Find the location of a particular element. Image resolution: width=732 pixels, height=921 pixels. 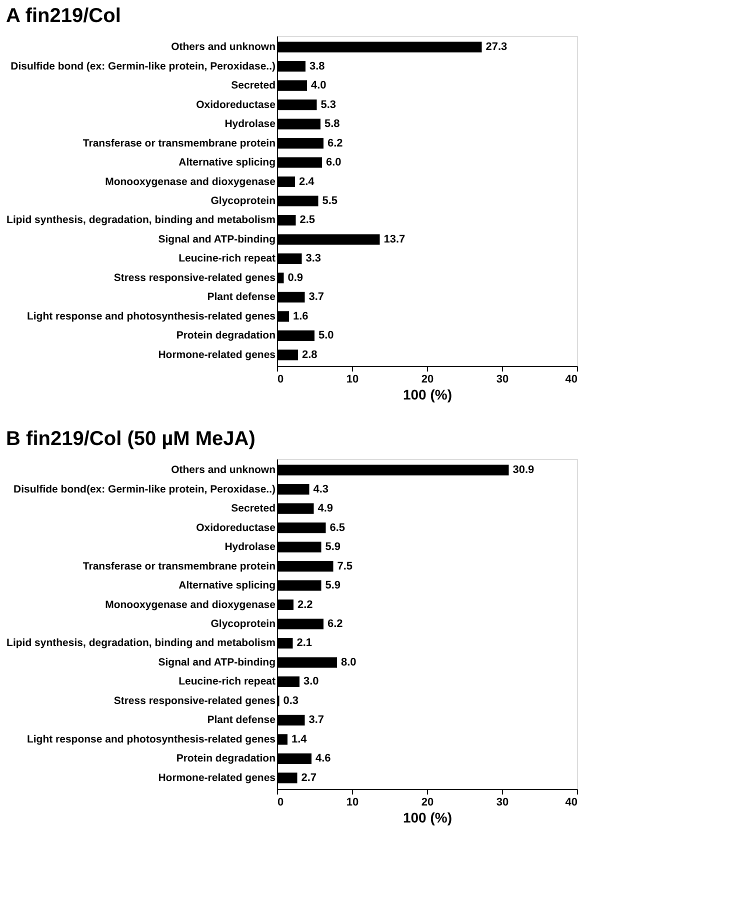

data-label: 30.9 is located at coordinates (523, 470).